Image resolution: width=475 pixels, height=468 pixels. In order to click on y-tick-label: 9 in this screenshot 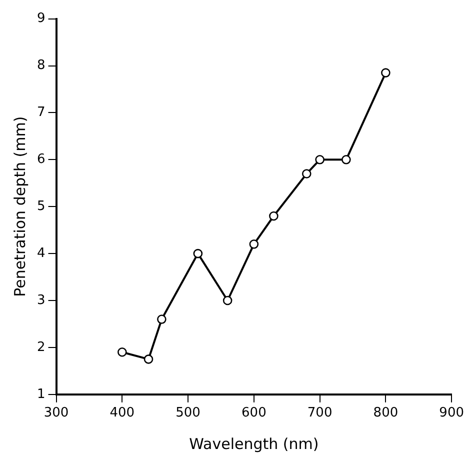, I will do `click(41, 18)`.